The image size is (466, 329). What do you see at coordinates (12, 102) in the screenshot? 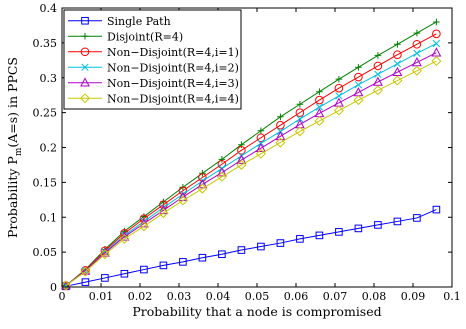
I see `y-axis-label-rest: (A=s) in PPCS` at bounding box center [12, 102].